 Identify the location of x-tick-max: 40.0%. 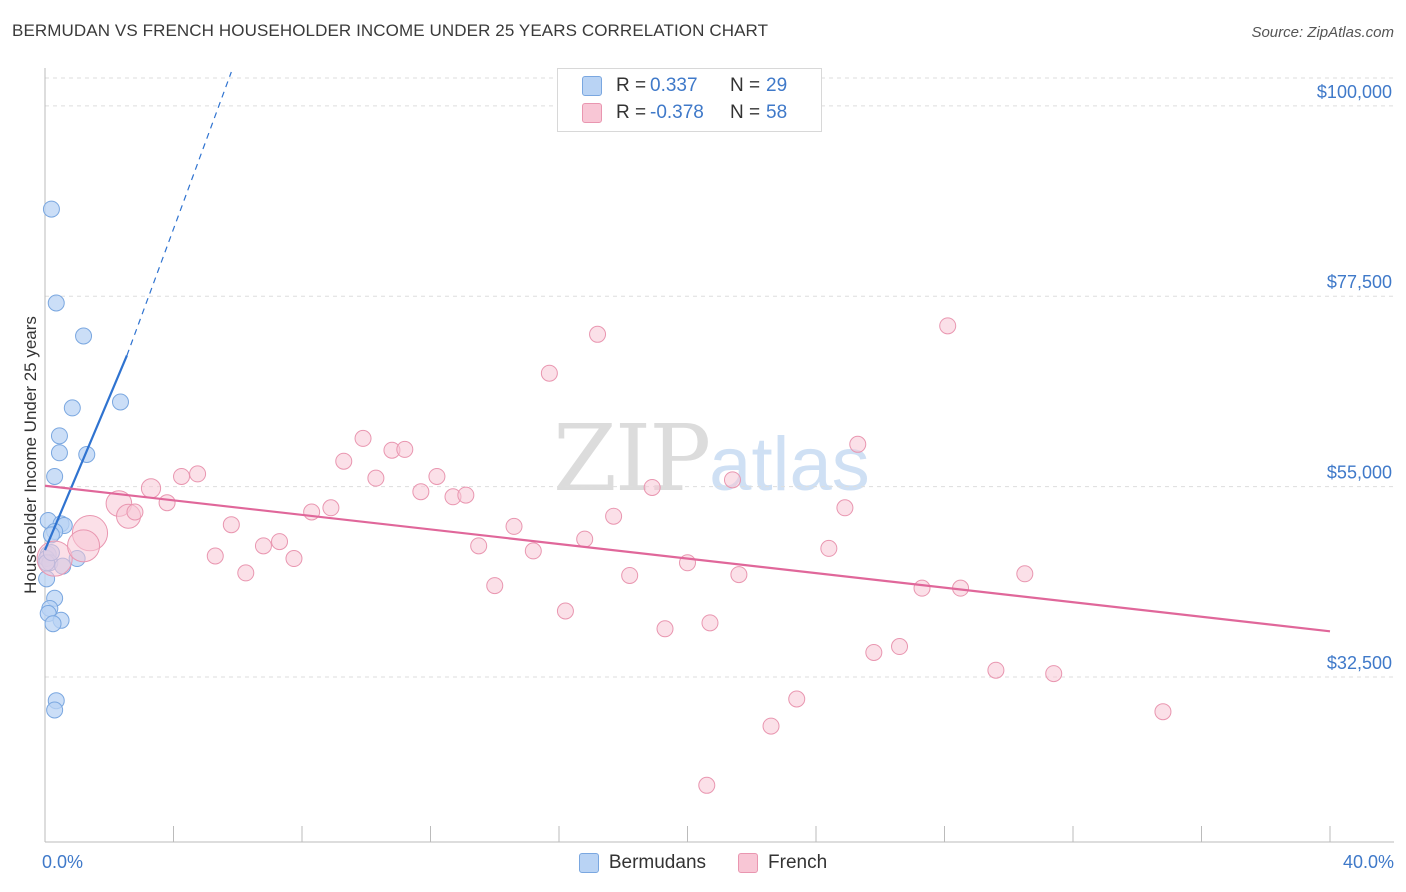
(1368, 862).